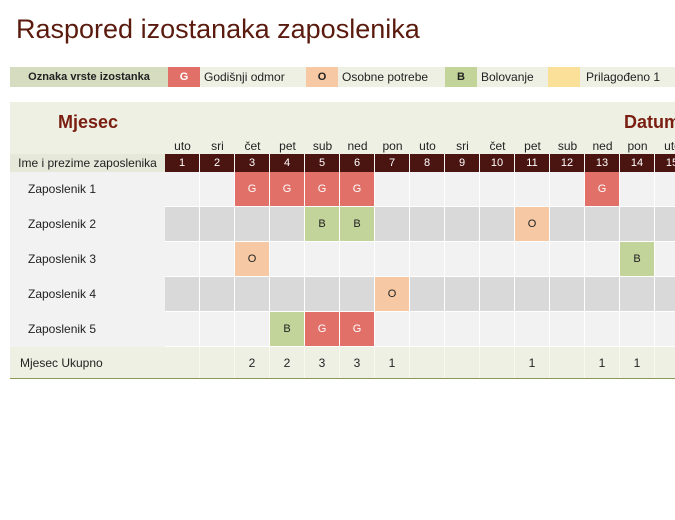 This screenshot has width=675, height=520. What do you see at coordinates (392, 163) in the screenshot?
I see `day-number: 7` at bounding box center [392, 163].